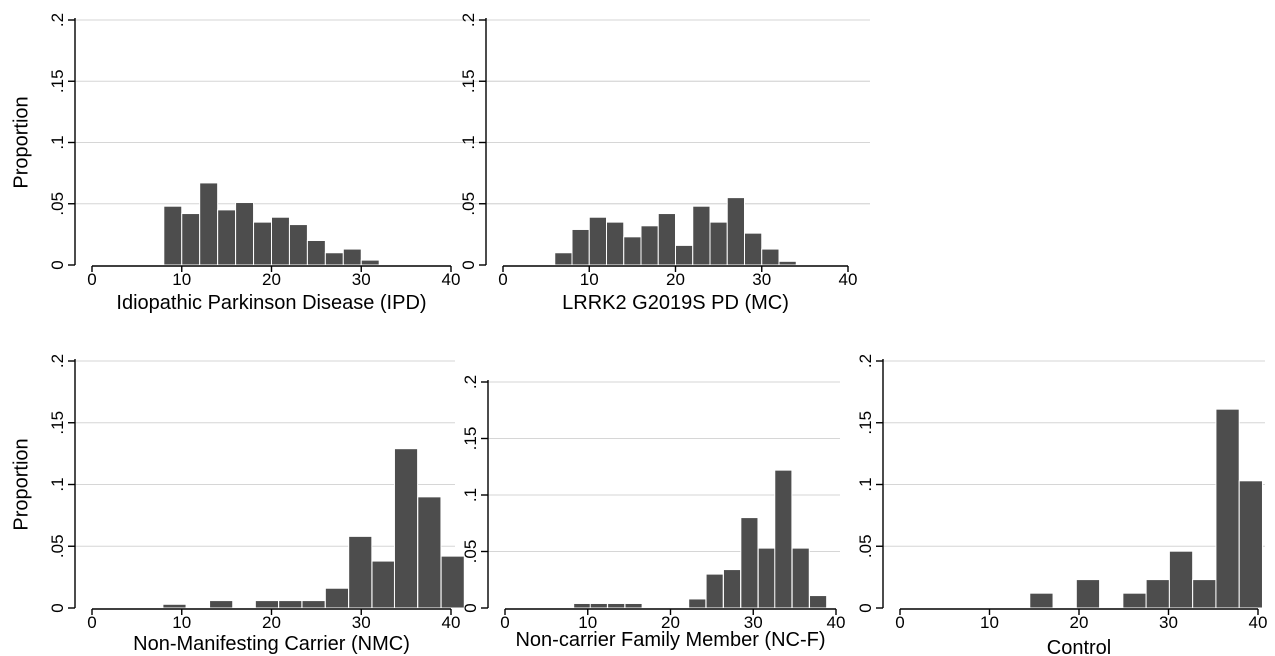 The image size is (1275, 656). I want to click on x-axis-title: LRRK2 G2019S PD (MC), so click(675, 303).